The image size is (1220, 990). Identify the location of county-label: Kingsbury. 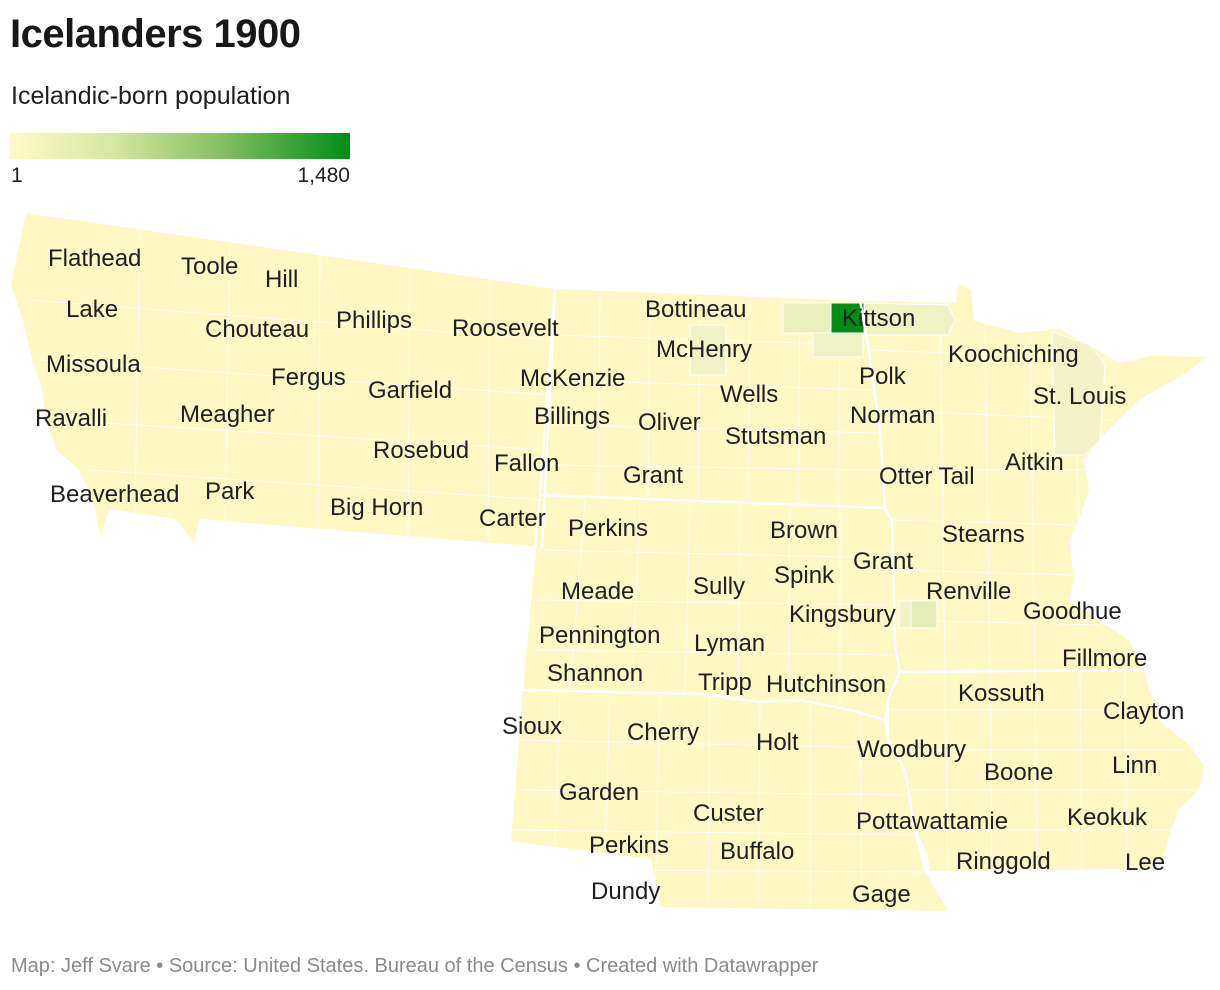
(842, 614).